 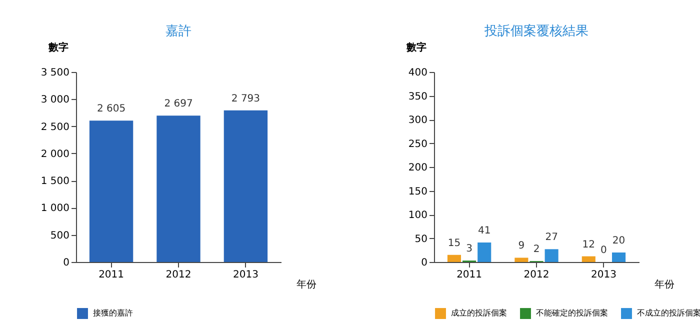 What do you see at coordinates (536, 31) in the screenshot?
I see `chart-title: 投訴個案覆核結果` at bounding box center [536, 31].